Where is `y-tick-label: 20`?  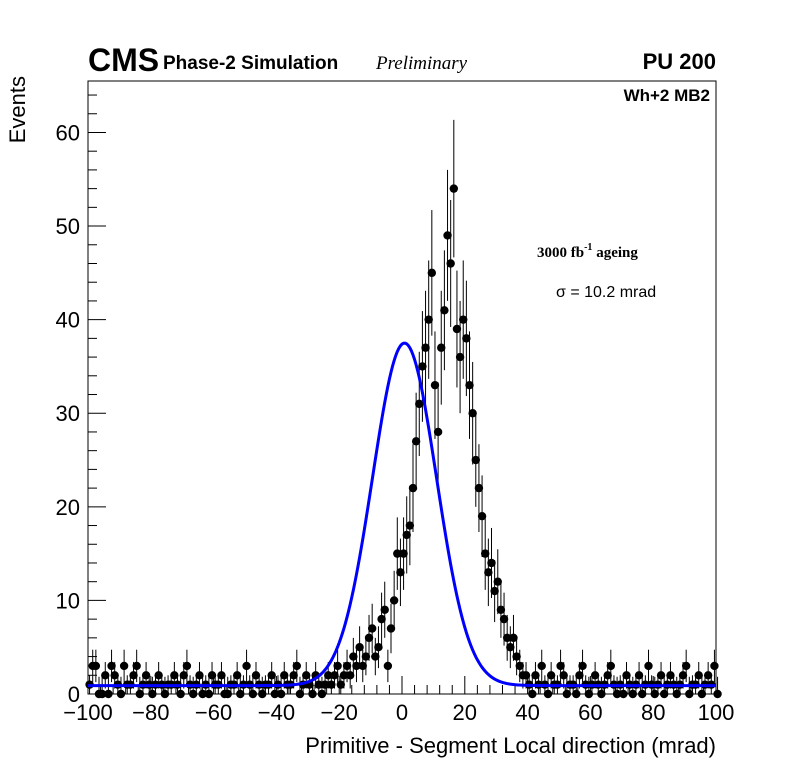
y-tick-label: 20 is located at coordinates (68, 507).